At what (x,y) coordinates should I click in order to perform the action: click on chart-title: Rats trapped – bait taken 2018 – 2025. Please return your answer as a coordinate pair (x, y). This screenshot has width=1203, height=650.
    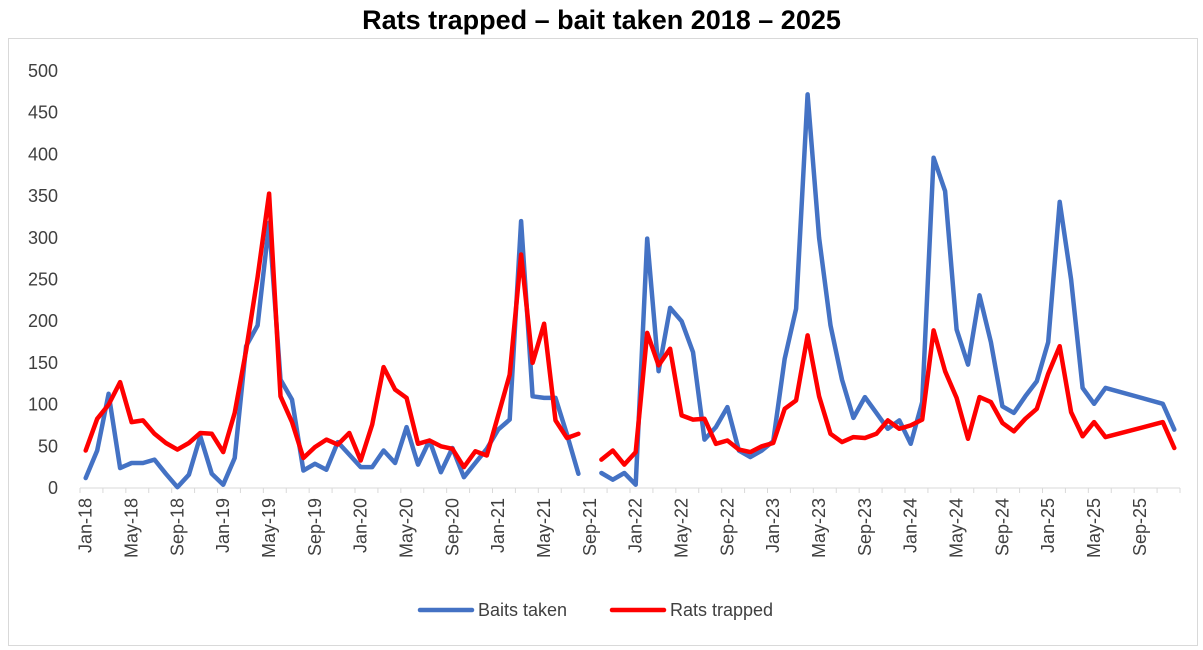
    Looking at the image, I should click on (601, 20).